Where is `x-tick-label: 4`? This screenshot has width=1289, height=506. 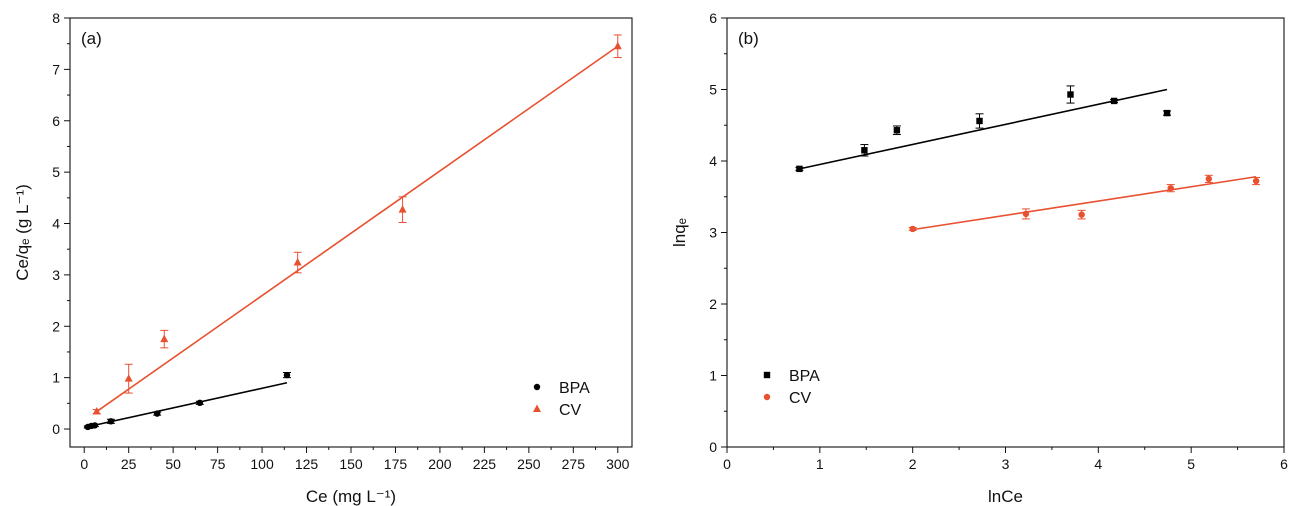
x-tick-label: 4 is located at coordinates (1098, 464).